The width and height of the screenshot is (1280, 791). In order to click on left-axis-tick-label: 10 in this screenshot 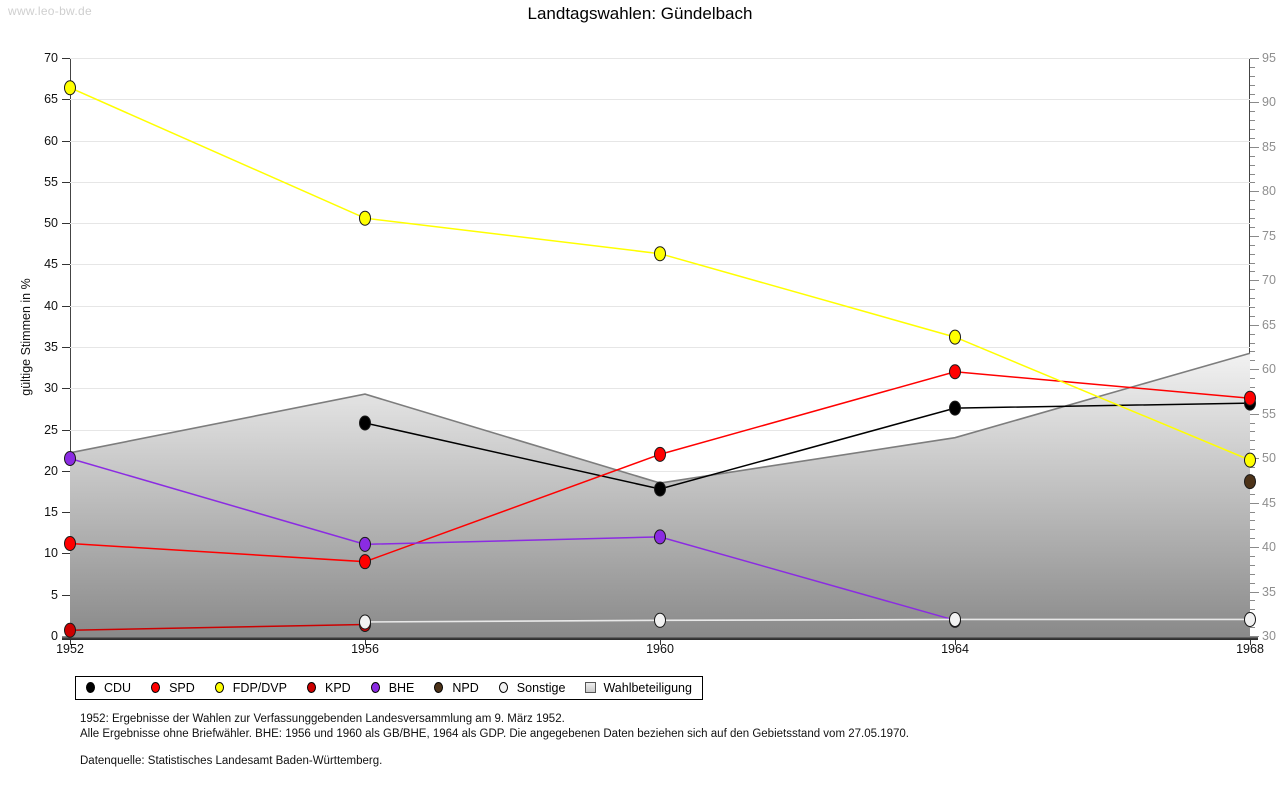, I will do `click(51, 553)`.